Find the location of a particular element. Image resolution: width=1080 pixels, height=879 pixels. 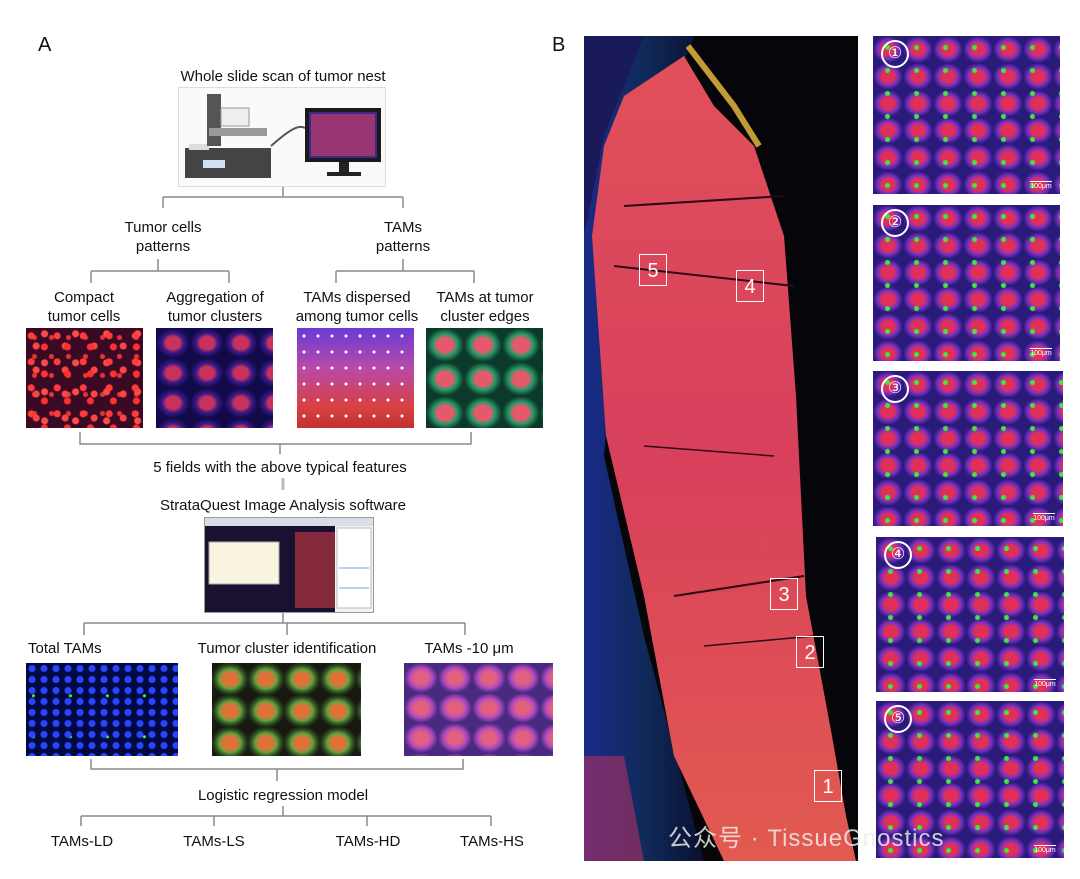

panel-b-letter: B is located at coordinates (559, 45).